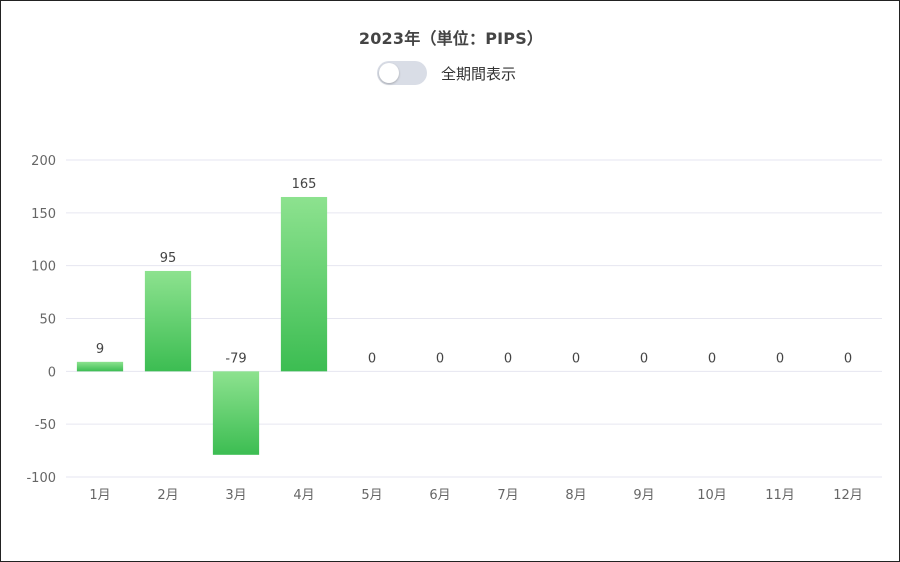  I want to click on y-tick-label: 200, so click(43, 161).